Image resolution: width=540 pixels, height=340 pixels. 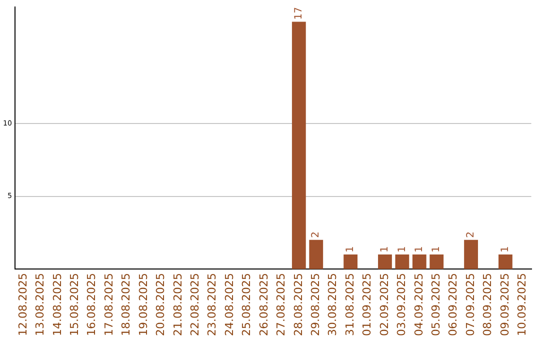 What do you see at coordinates (487, 304) in the screenshot?
I see `x-tick-label: 08.09.2025` at bounding box center [487, 304].